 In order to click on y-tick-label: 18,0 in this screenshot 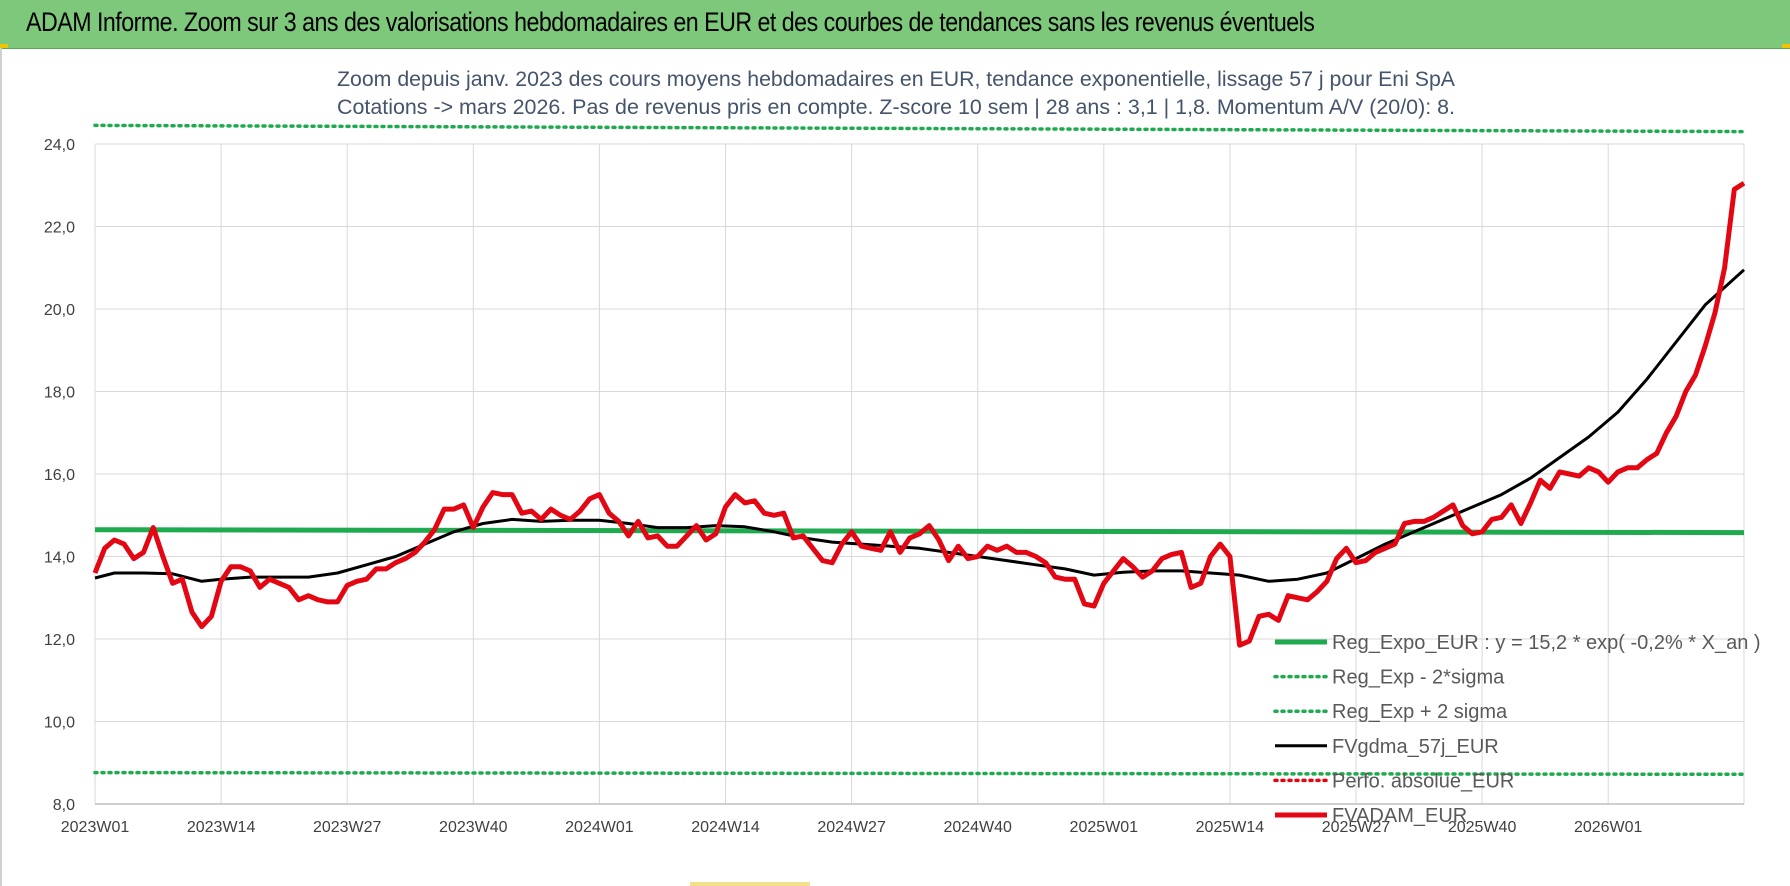, I will do `click(59, 393)`.